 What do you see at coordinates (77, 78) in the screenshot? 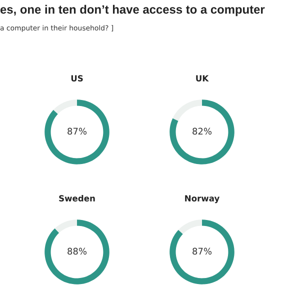
I see `chart-title: US` at bounding box center [77, 78].